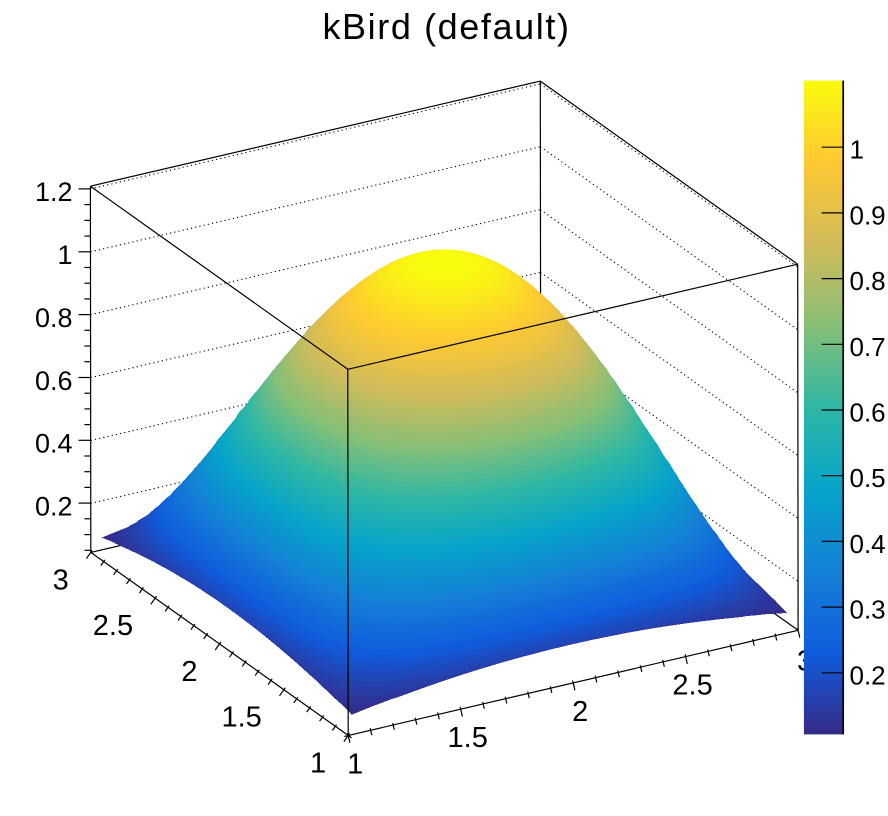  I want to click on svg-text: 0.9, so click(868, 215).